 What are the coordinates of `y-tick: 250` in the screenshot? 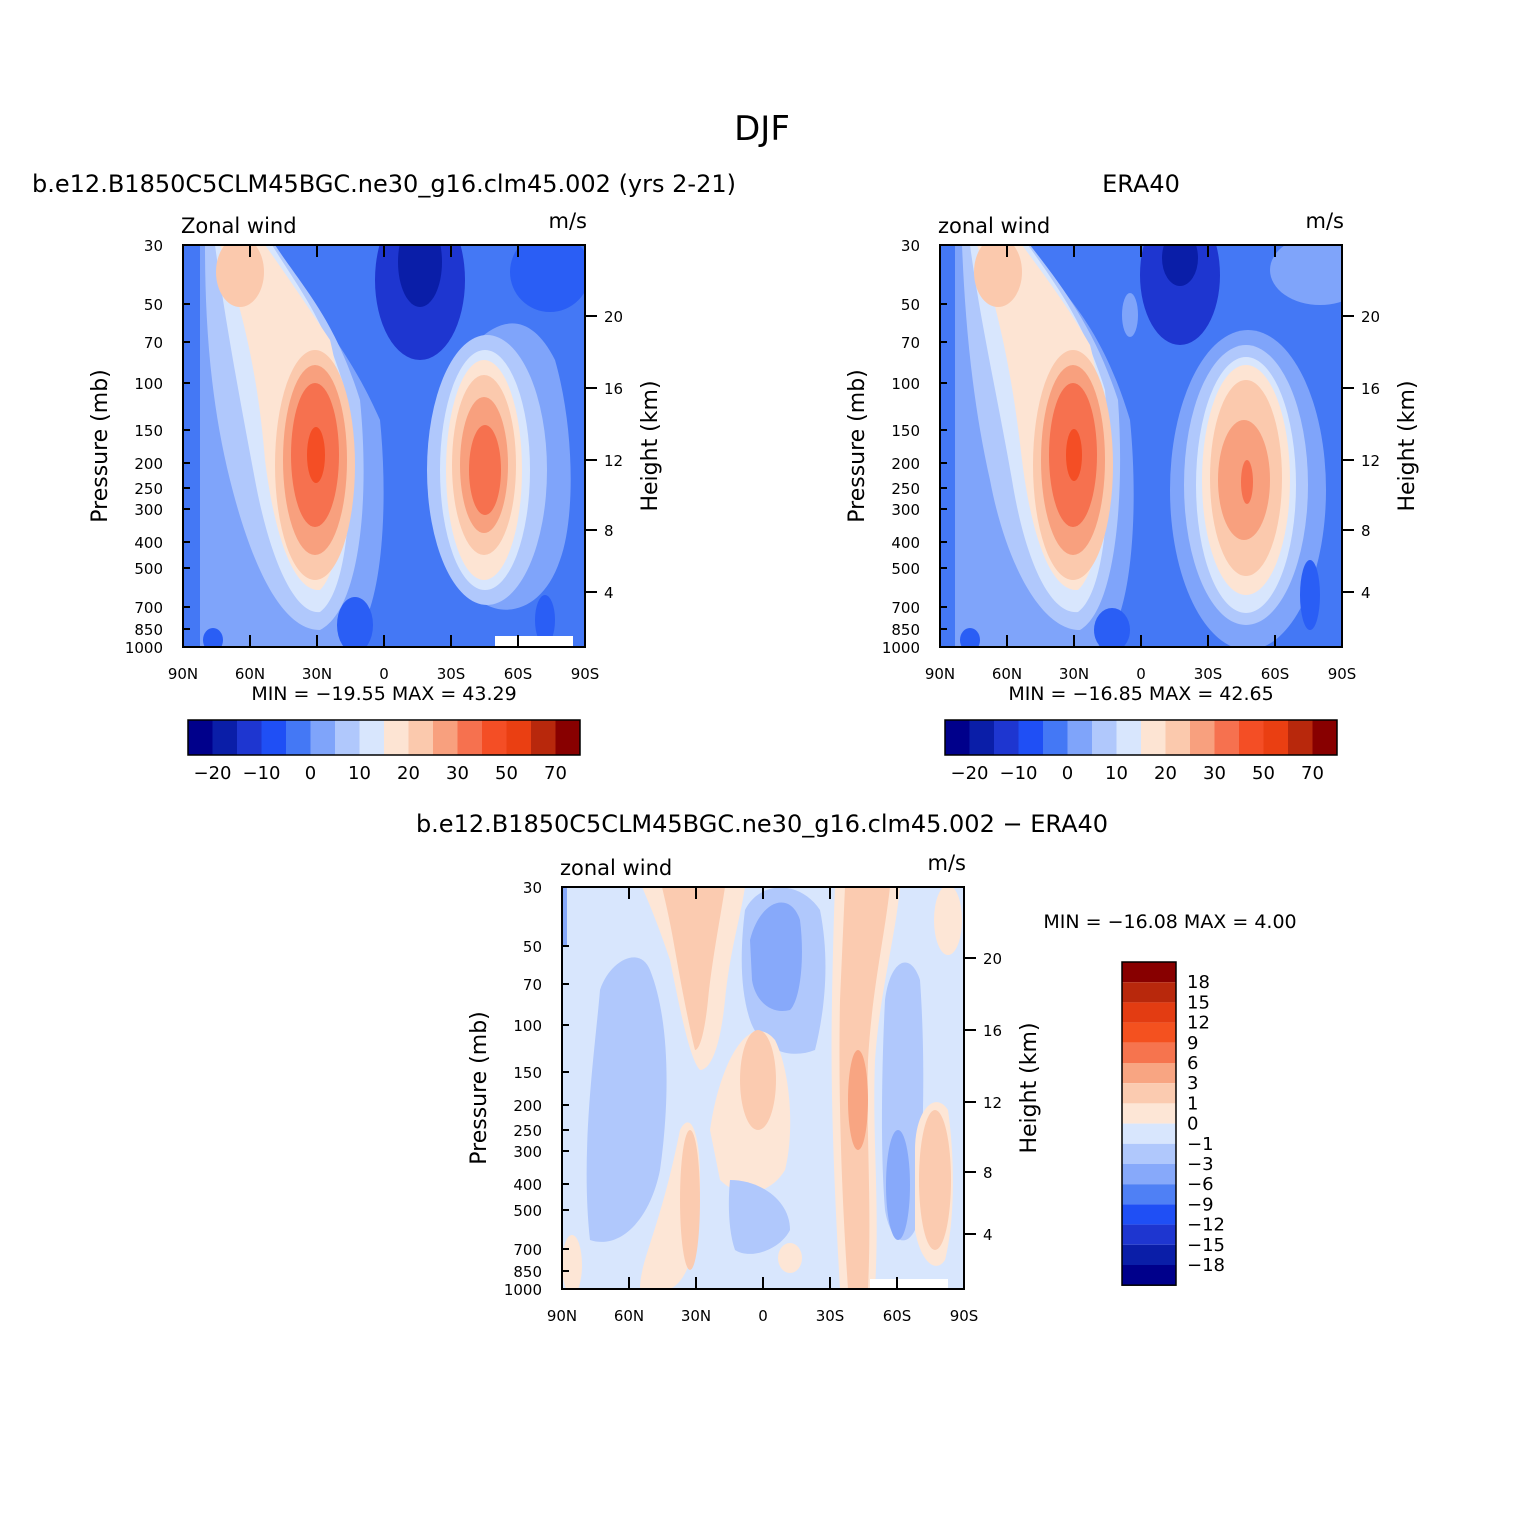 It's located at (905, 489).